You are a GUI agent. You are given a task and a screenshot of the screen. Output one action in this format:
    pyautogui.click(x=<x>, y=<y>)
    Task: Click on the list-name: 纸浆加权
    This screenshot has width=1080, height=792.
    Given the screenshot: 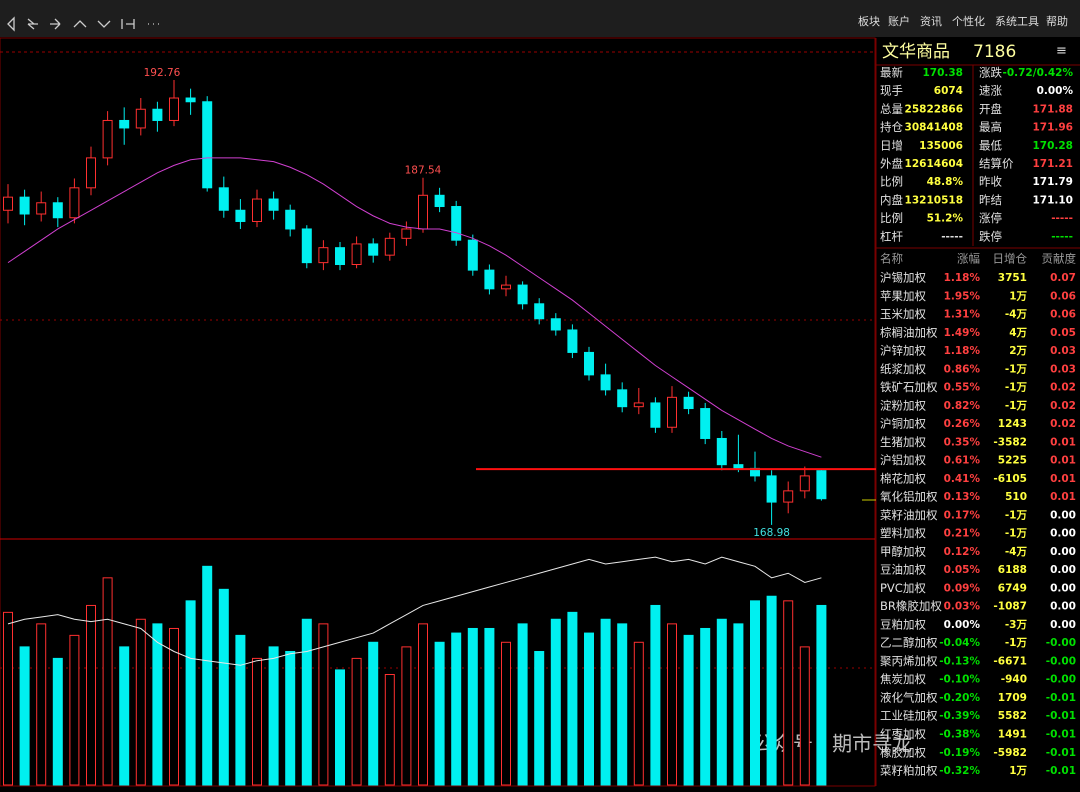 What is the action you would take?
    pyautogui.click(x=903, y=369)
    